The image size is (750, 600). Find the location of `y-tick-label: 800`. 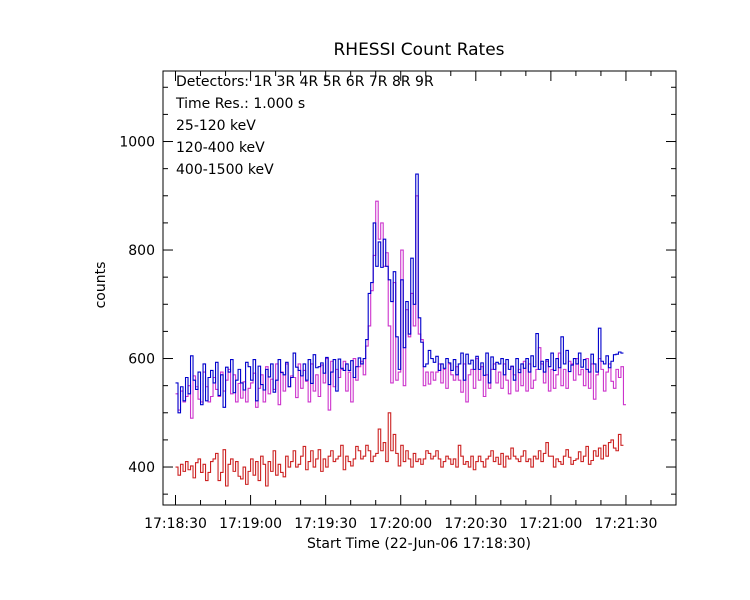

y-tick-label: 800 is located at coordinates (141, 251).